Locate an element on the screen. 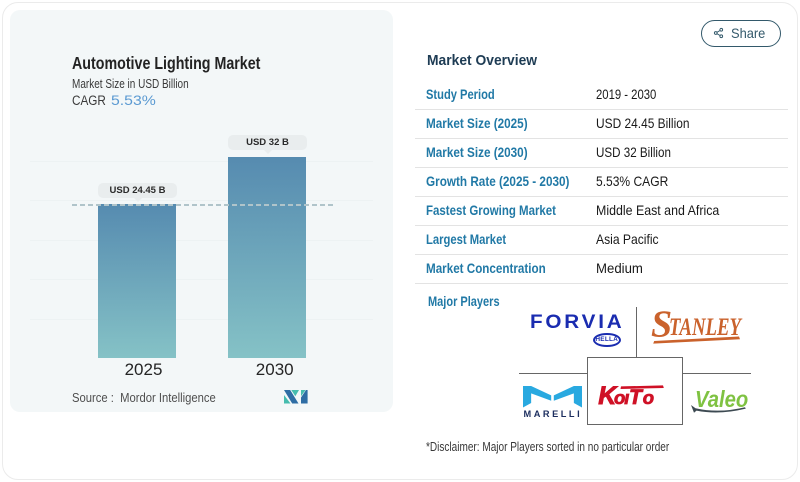  svg-text: T is located at coordinates (636, 396).